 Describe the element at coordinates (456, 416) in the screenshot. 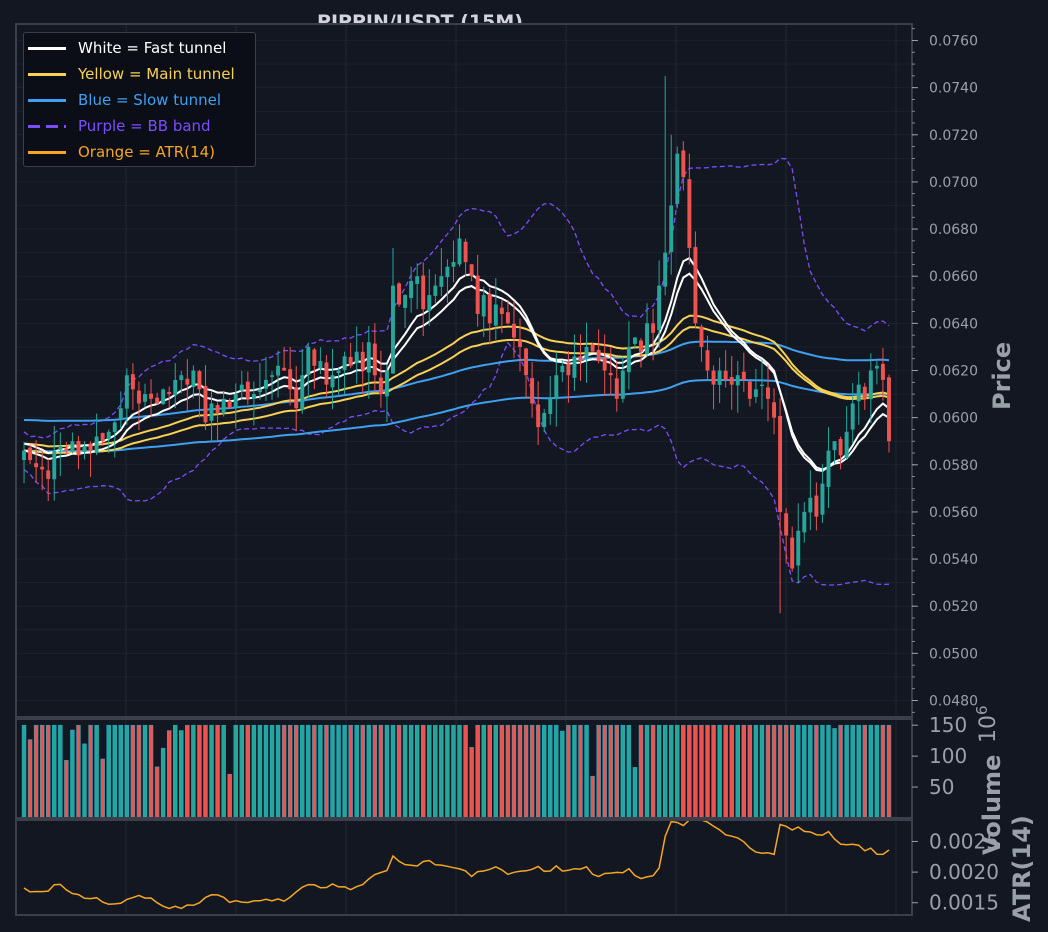

I see `tunnel-line-lower` at that location.